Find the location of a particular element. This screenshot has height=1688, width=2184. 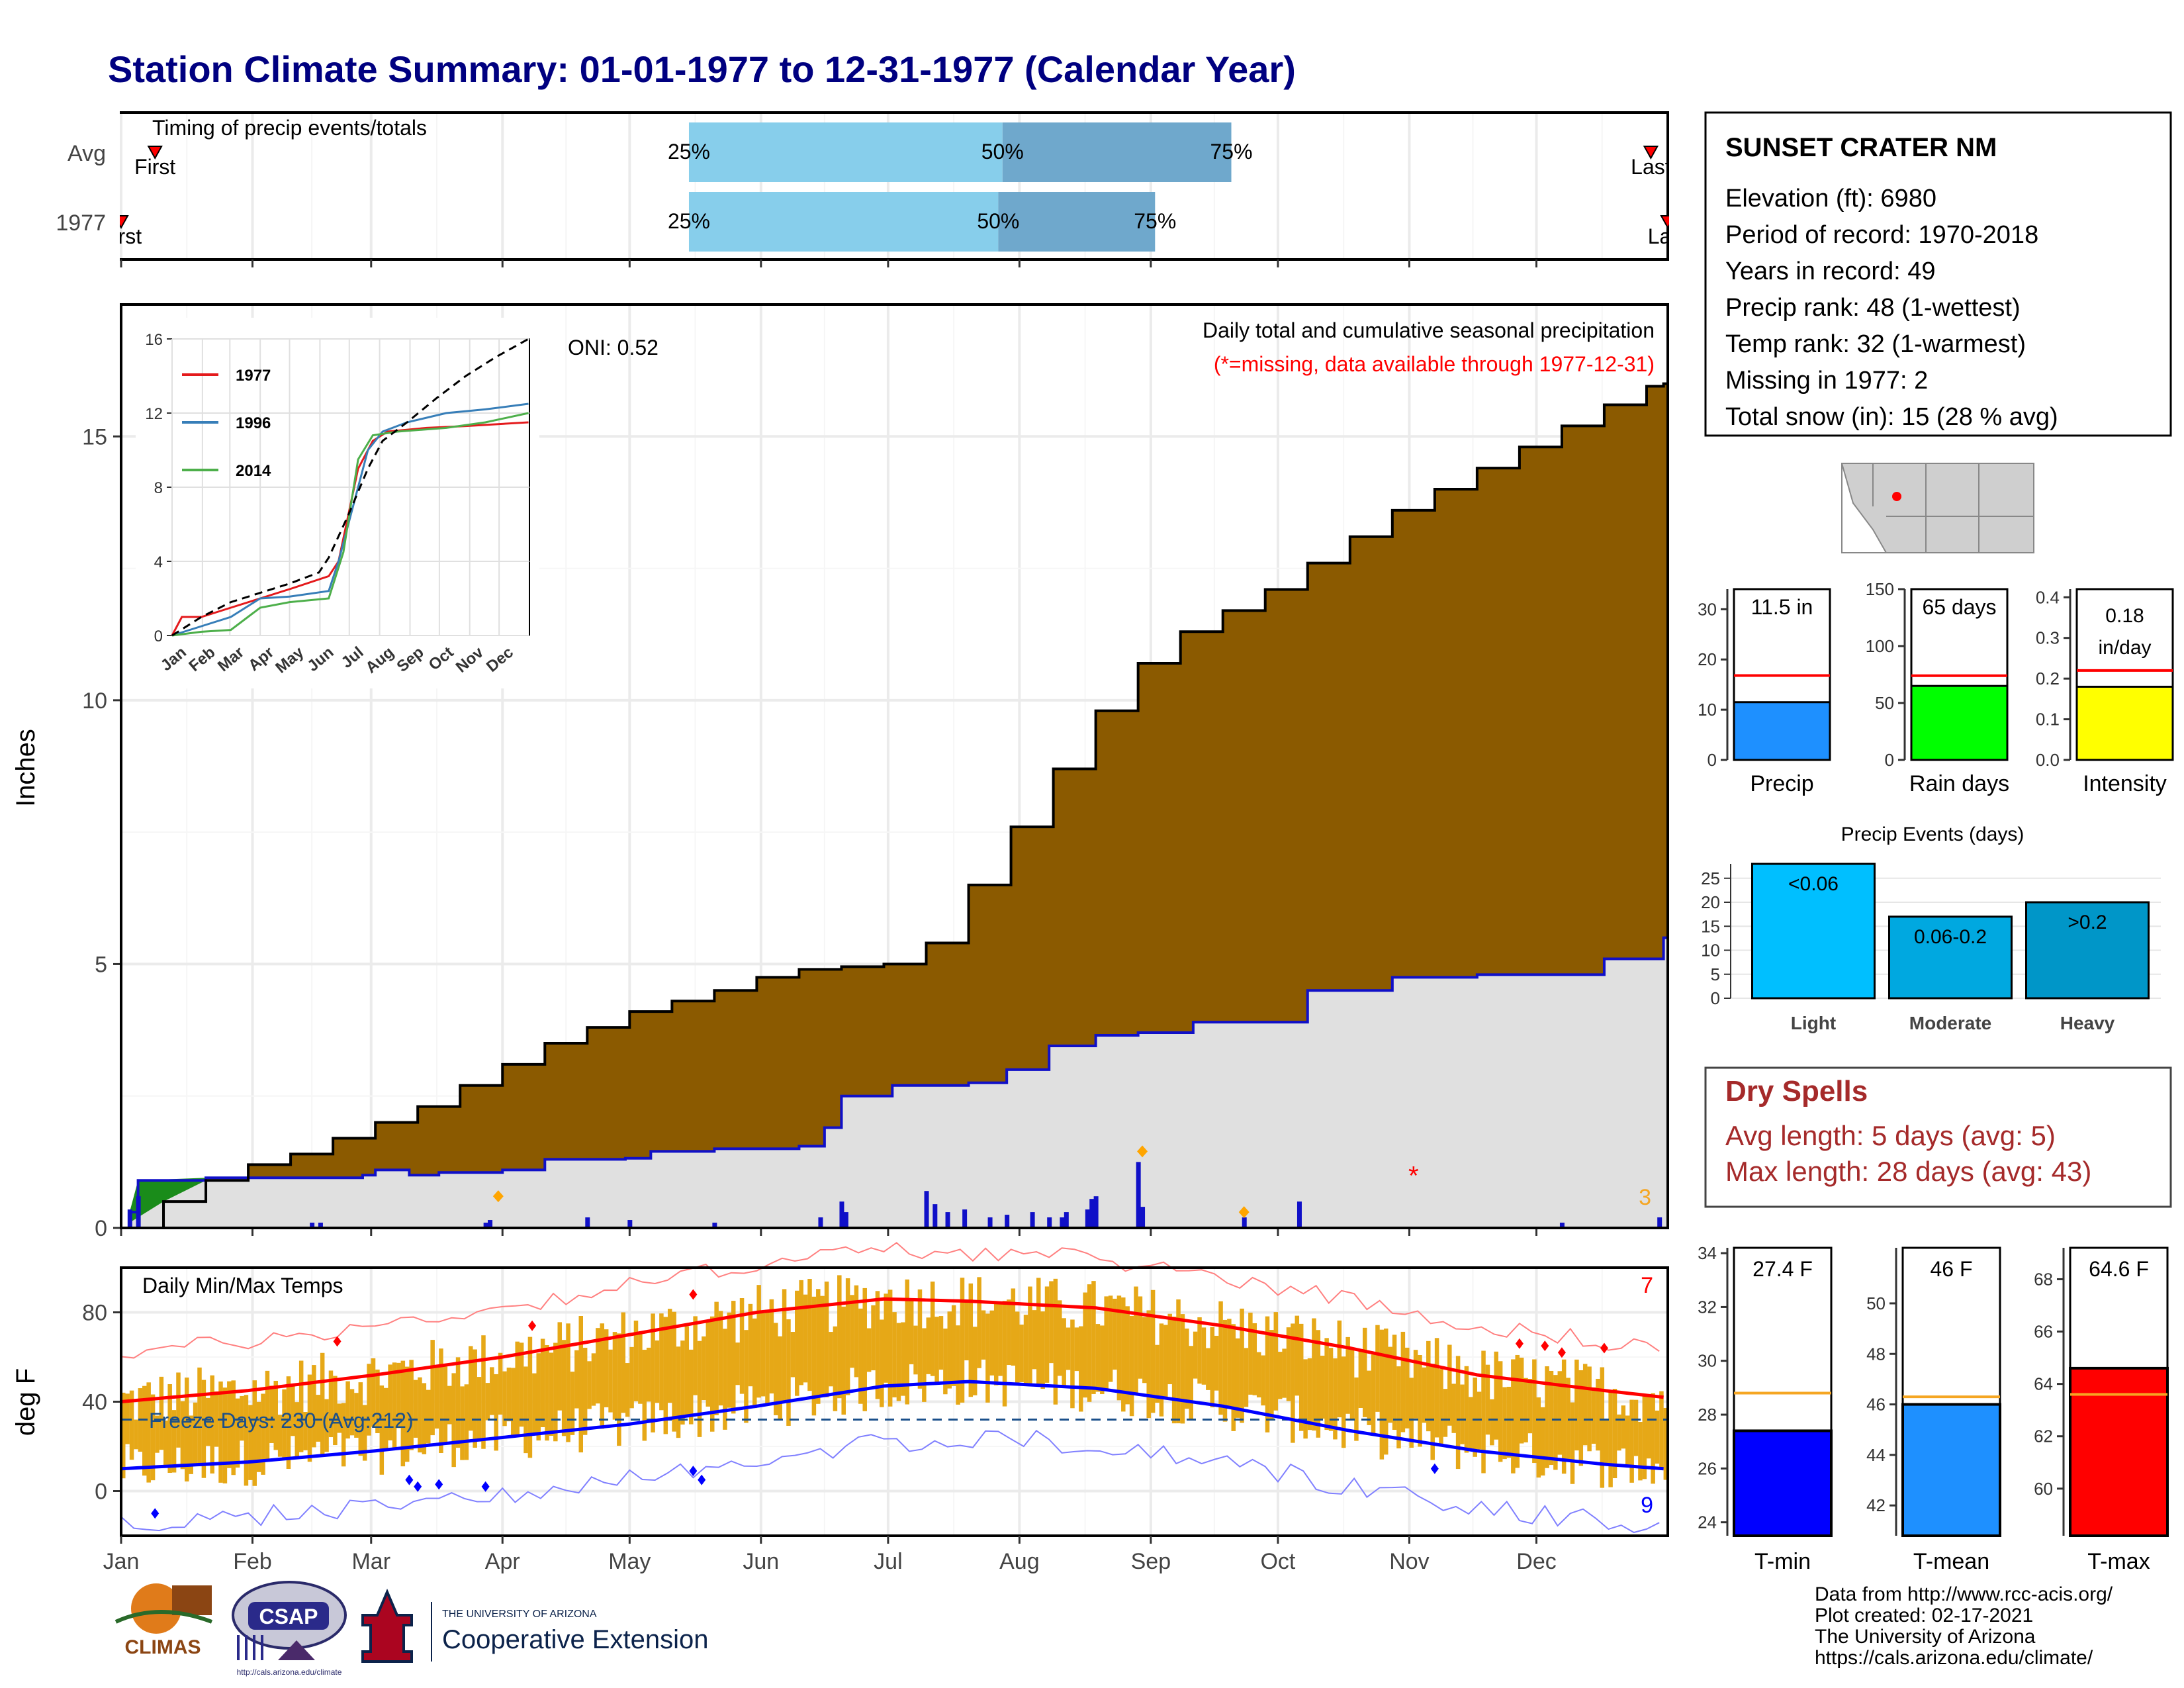

inset-y-tick-label-3: 12 is located at coordinates (154, 414).